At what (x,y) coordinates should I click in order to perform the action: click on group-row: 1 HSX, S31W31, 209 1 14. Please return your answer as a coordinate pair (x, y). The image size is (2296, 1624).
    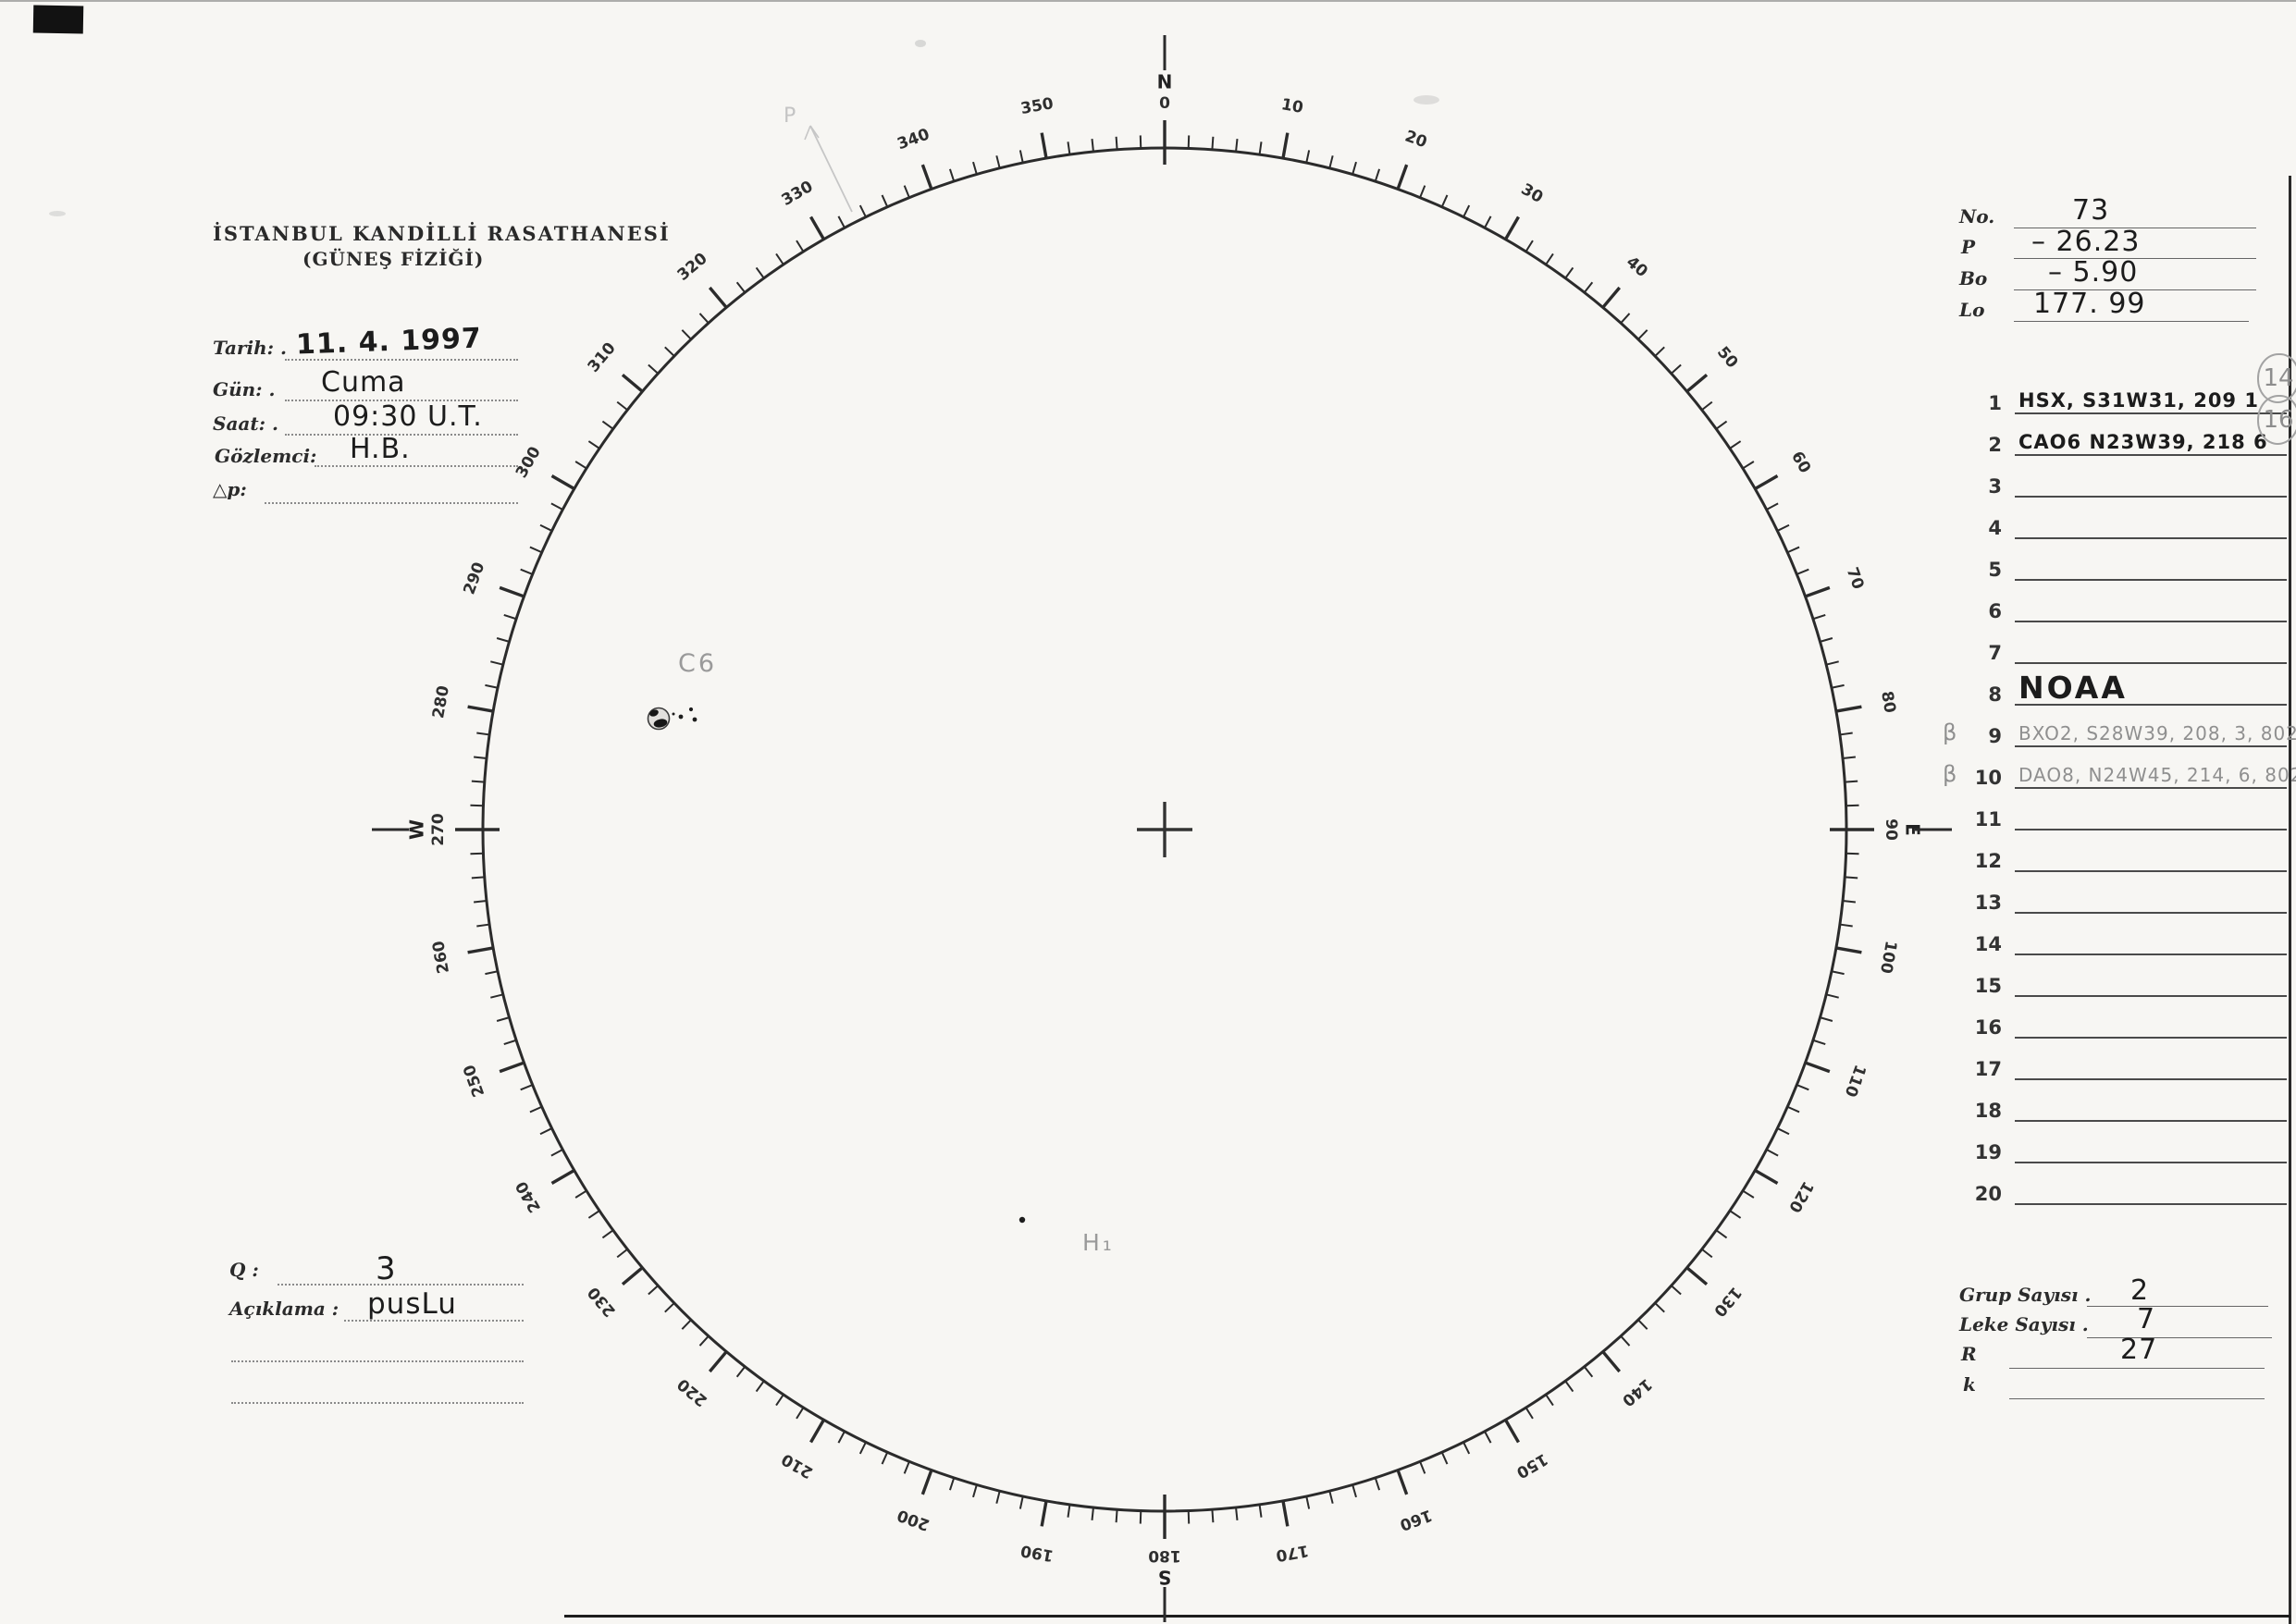
    Looking at the image, I should click on (2119, 383).